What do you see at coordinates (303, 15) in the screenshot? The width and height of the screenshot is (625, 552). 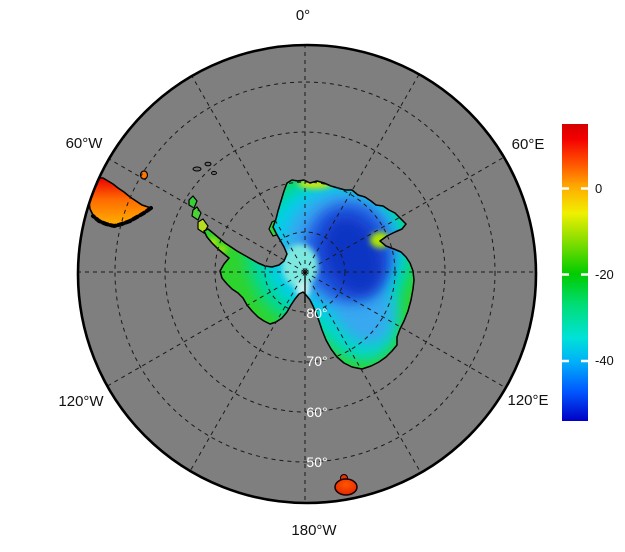 I see `meridian-label-0: 0°` at bounding box center [303, 15].